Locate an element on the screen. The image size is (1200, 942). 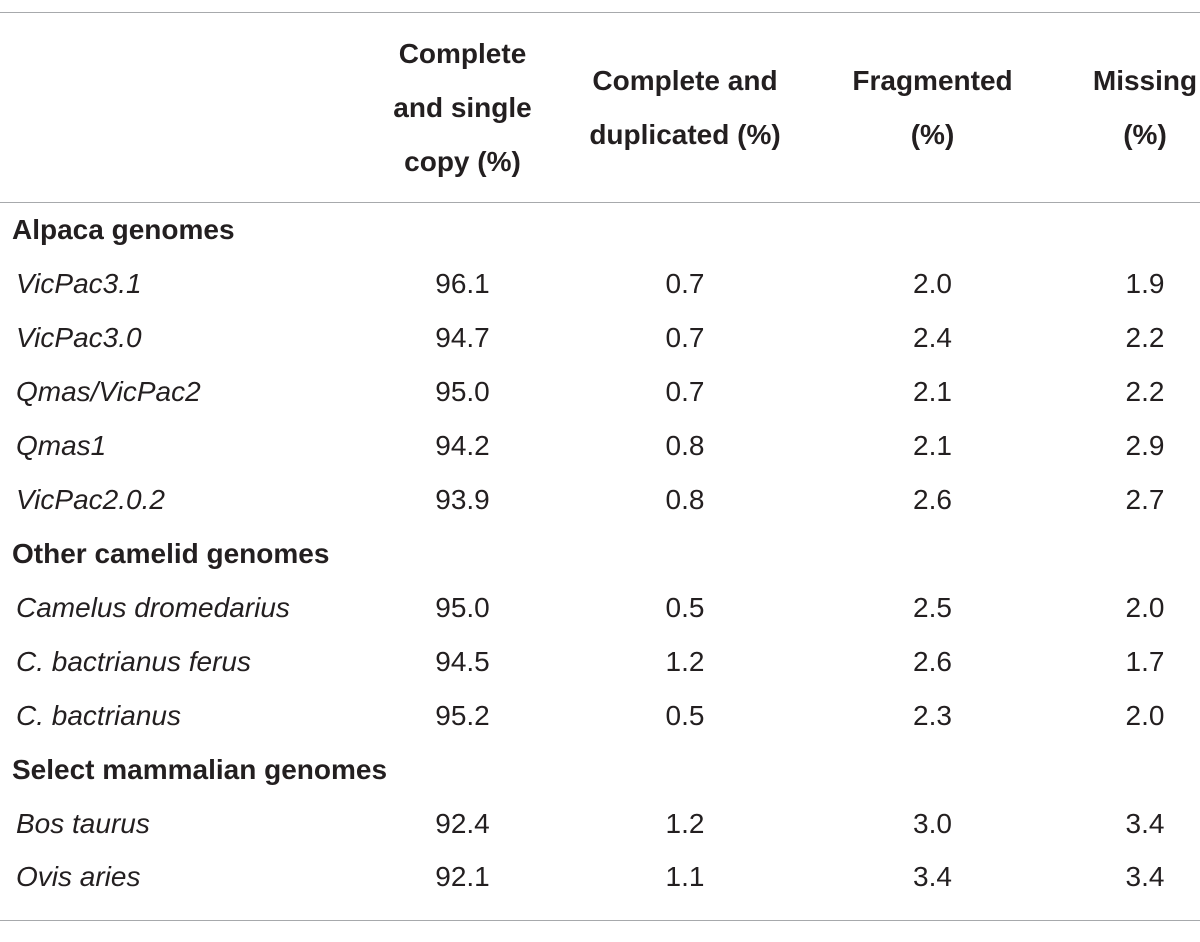
group-row-other-camelid-genomes: Other camelid genomes is located at coordinates (600, 554).